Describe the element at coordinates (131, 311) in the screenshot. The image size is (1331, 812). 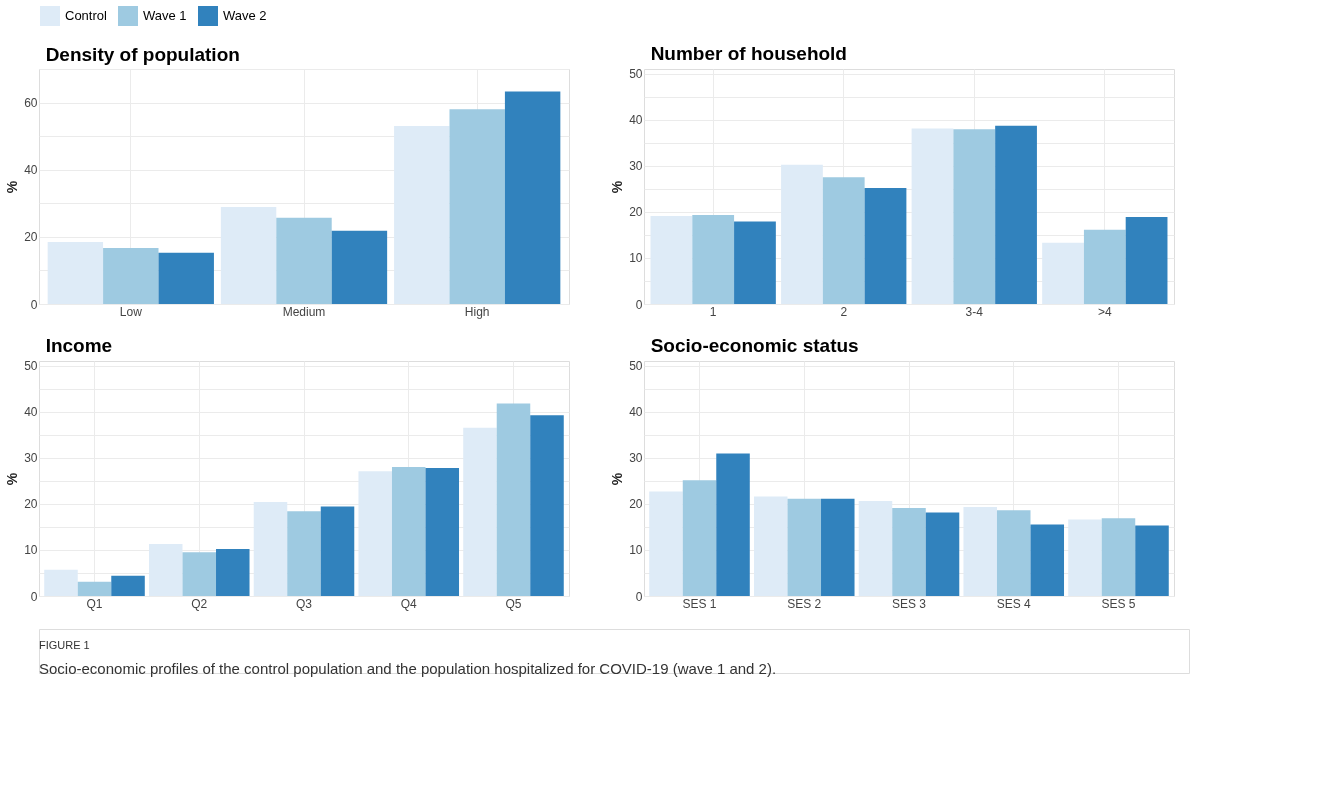
I see `x-tick-label: Low` at that location.